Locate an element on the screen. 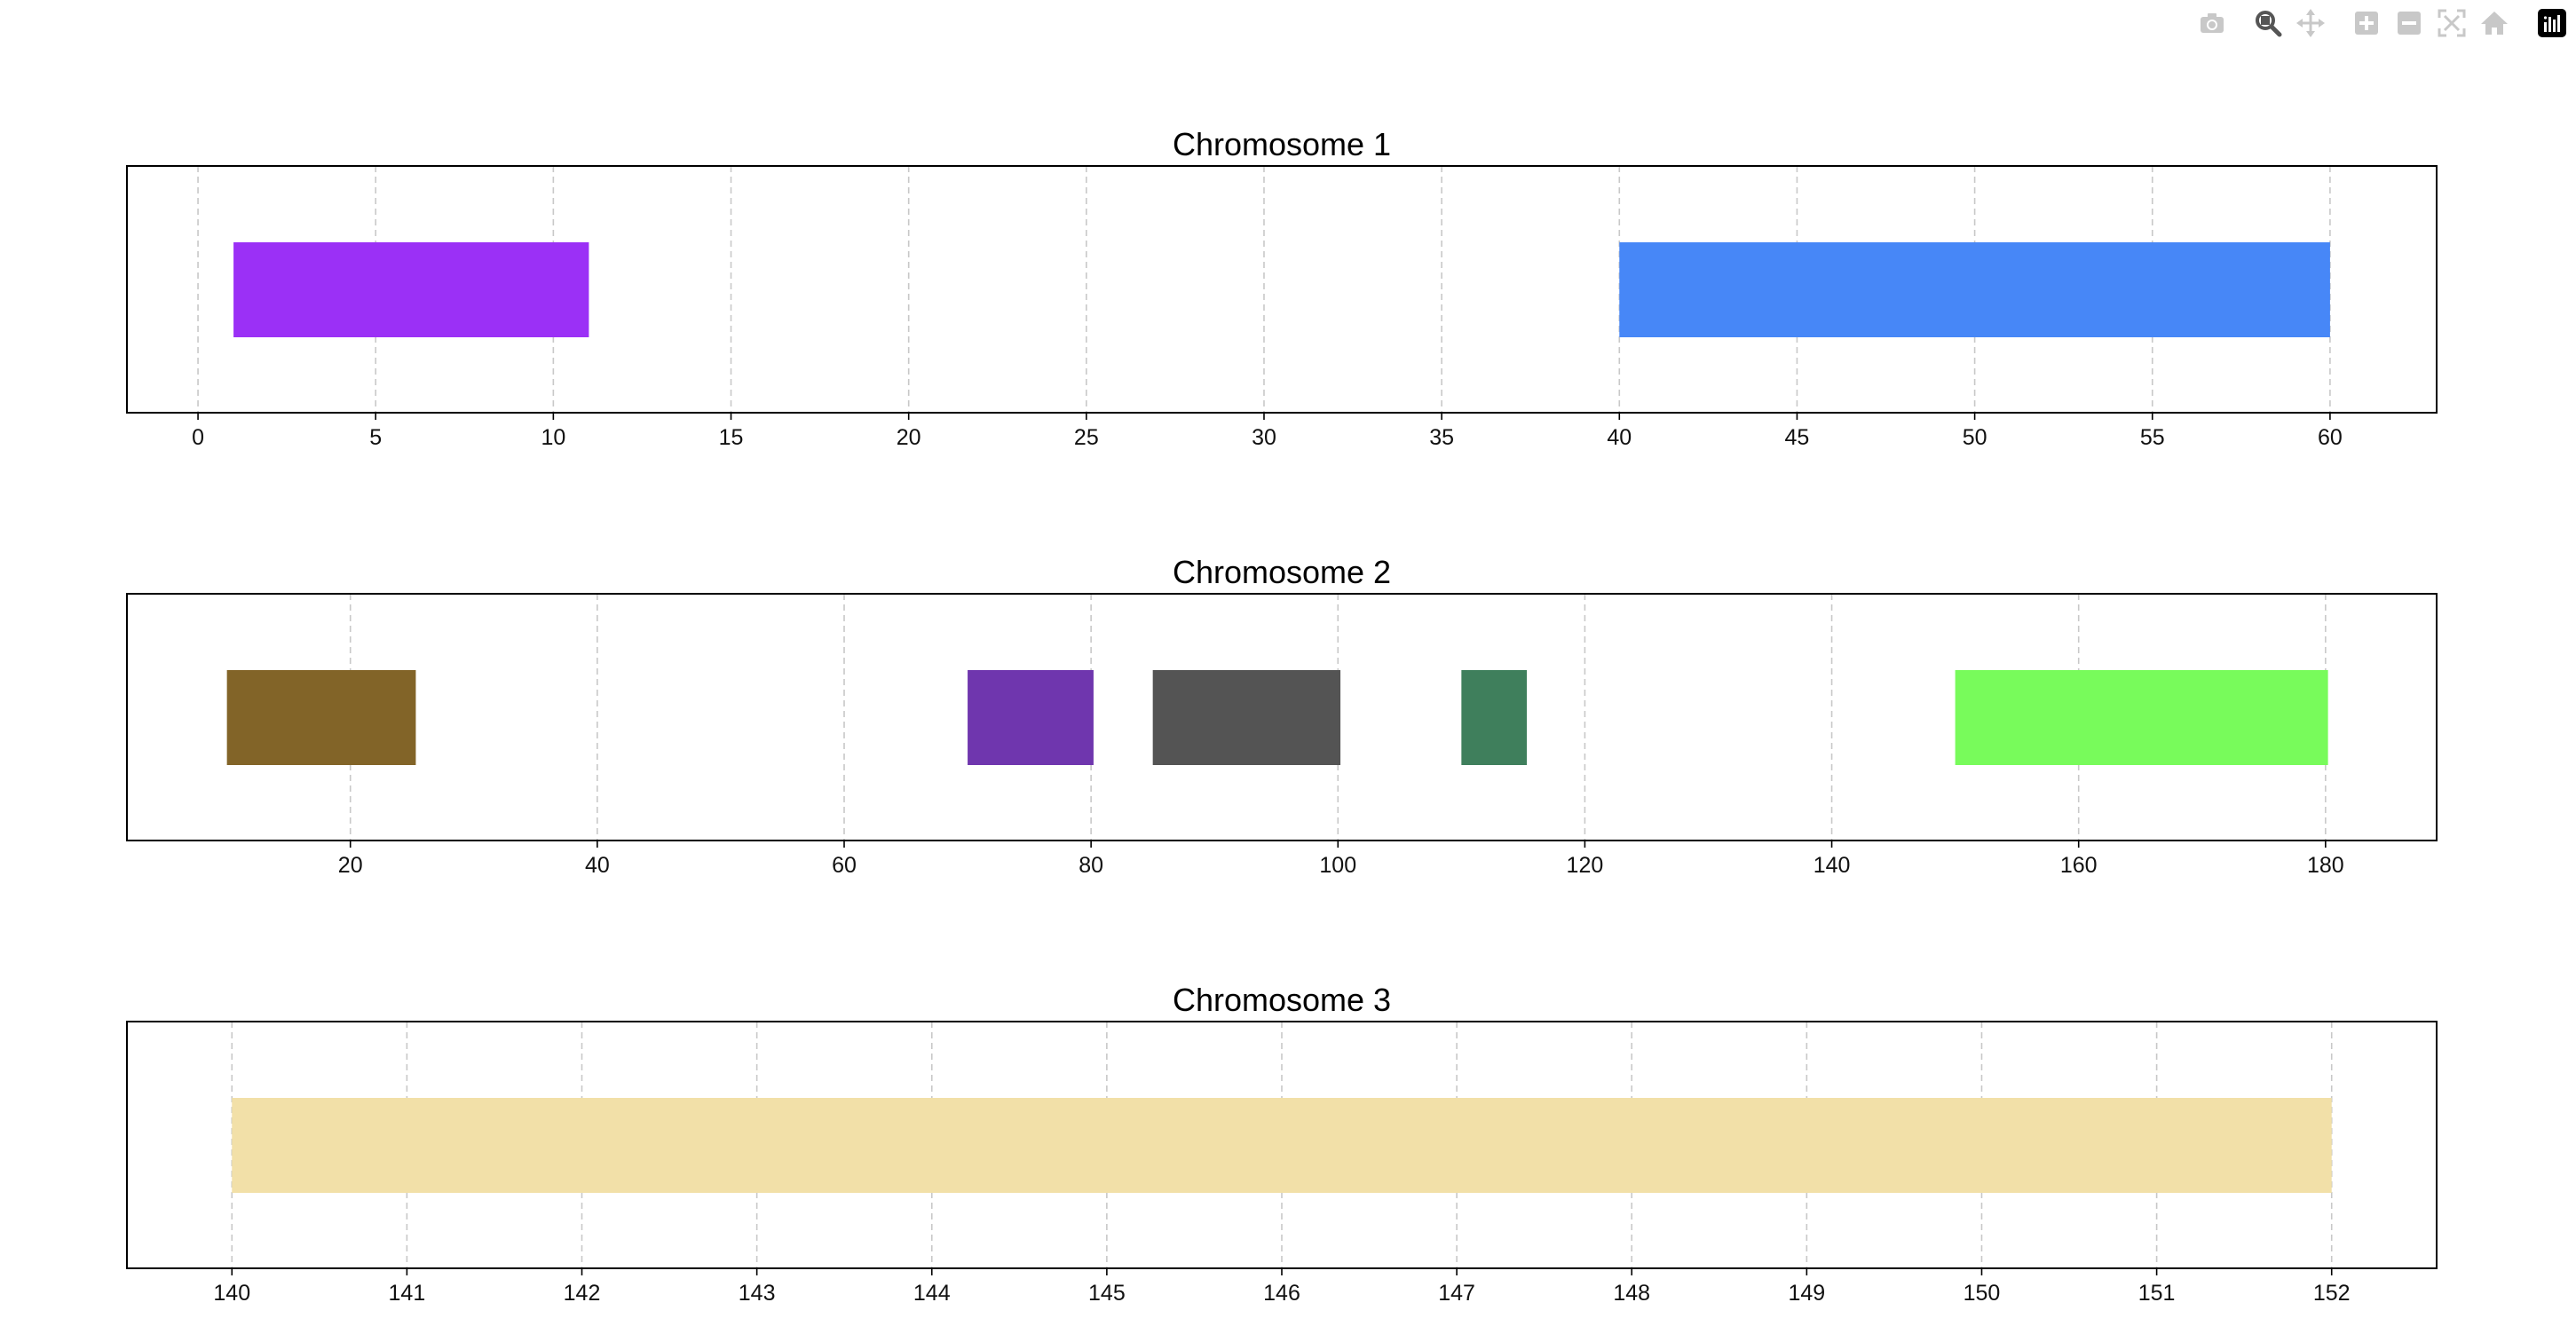  zoom-out-icon is located at coordinates (2409, 23).